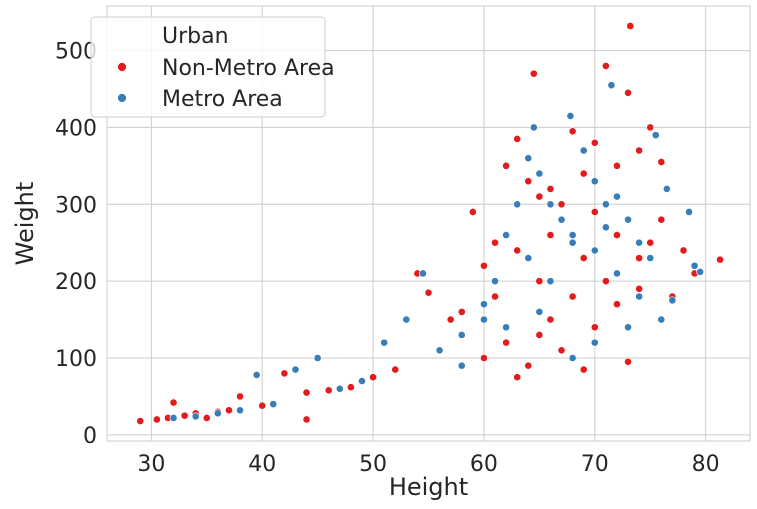 The image size is (757, 509). I want to click on x-axis-label: Height, so click(428, 487).